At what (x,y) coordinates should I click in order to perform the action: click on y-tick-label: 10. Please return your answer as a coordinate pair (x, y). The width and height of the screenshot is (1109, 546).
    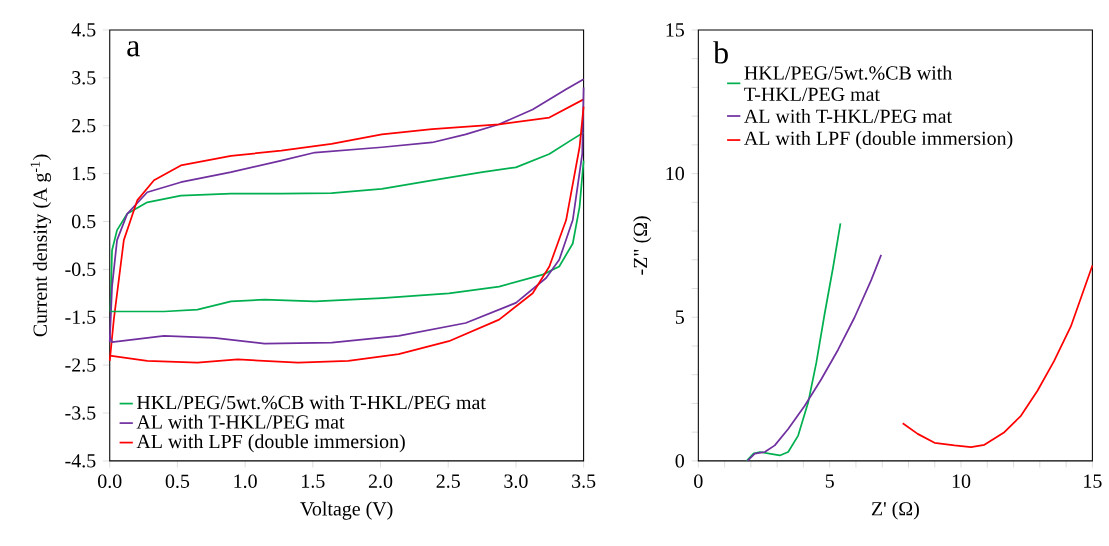
    Looking at the image, I should click on (675, 174).